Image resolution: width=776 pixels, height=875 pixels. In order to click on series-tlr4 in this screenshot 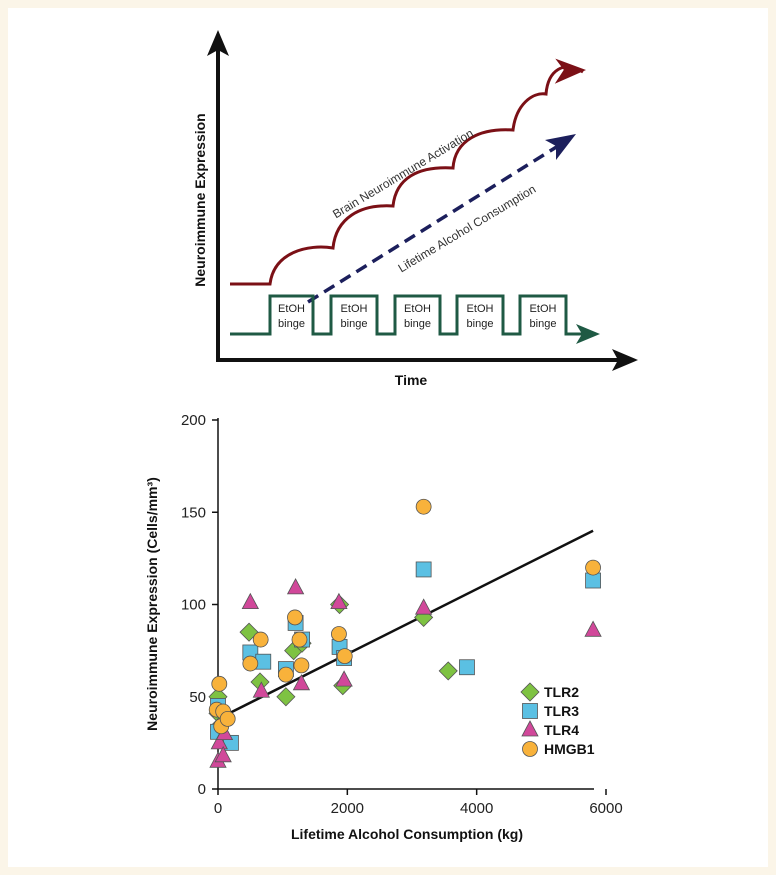, I will do `click(405, 673)`.